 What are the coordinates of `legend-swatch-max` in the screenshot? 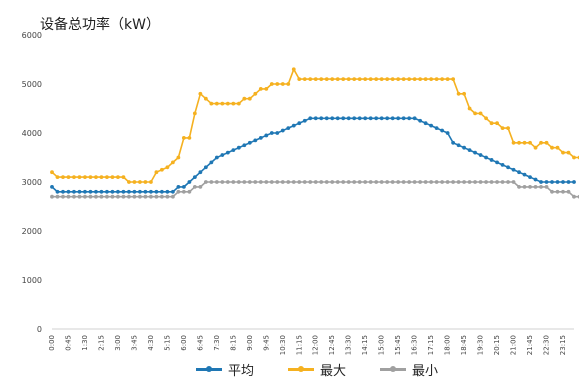 It's located at (301, 369).